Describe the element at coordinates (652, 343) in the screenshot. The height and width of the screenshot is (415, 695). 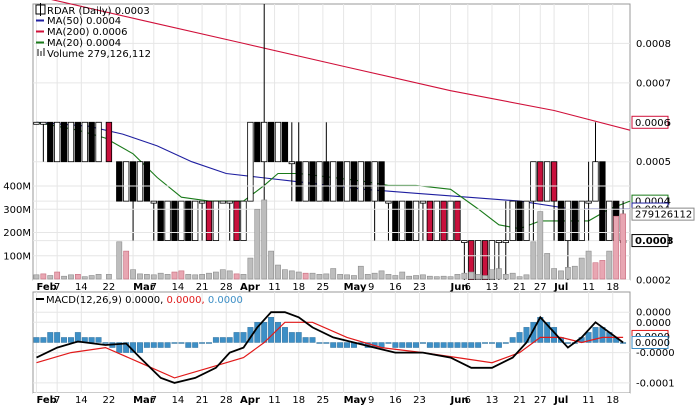
I see `value-badge-text: 0.0000` at that location.